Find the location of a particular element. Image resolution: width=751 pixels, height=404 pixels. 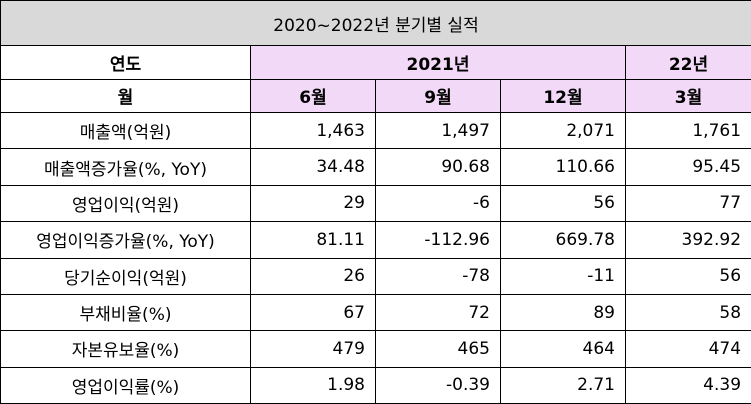

value-cell: -11 is located at coordinates (563, 276).